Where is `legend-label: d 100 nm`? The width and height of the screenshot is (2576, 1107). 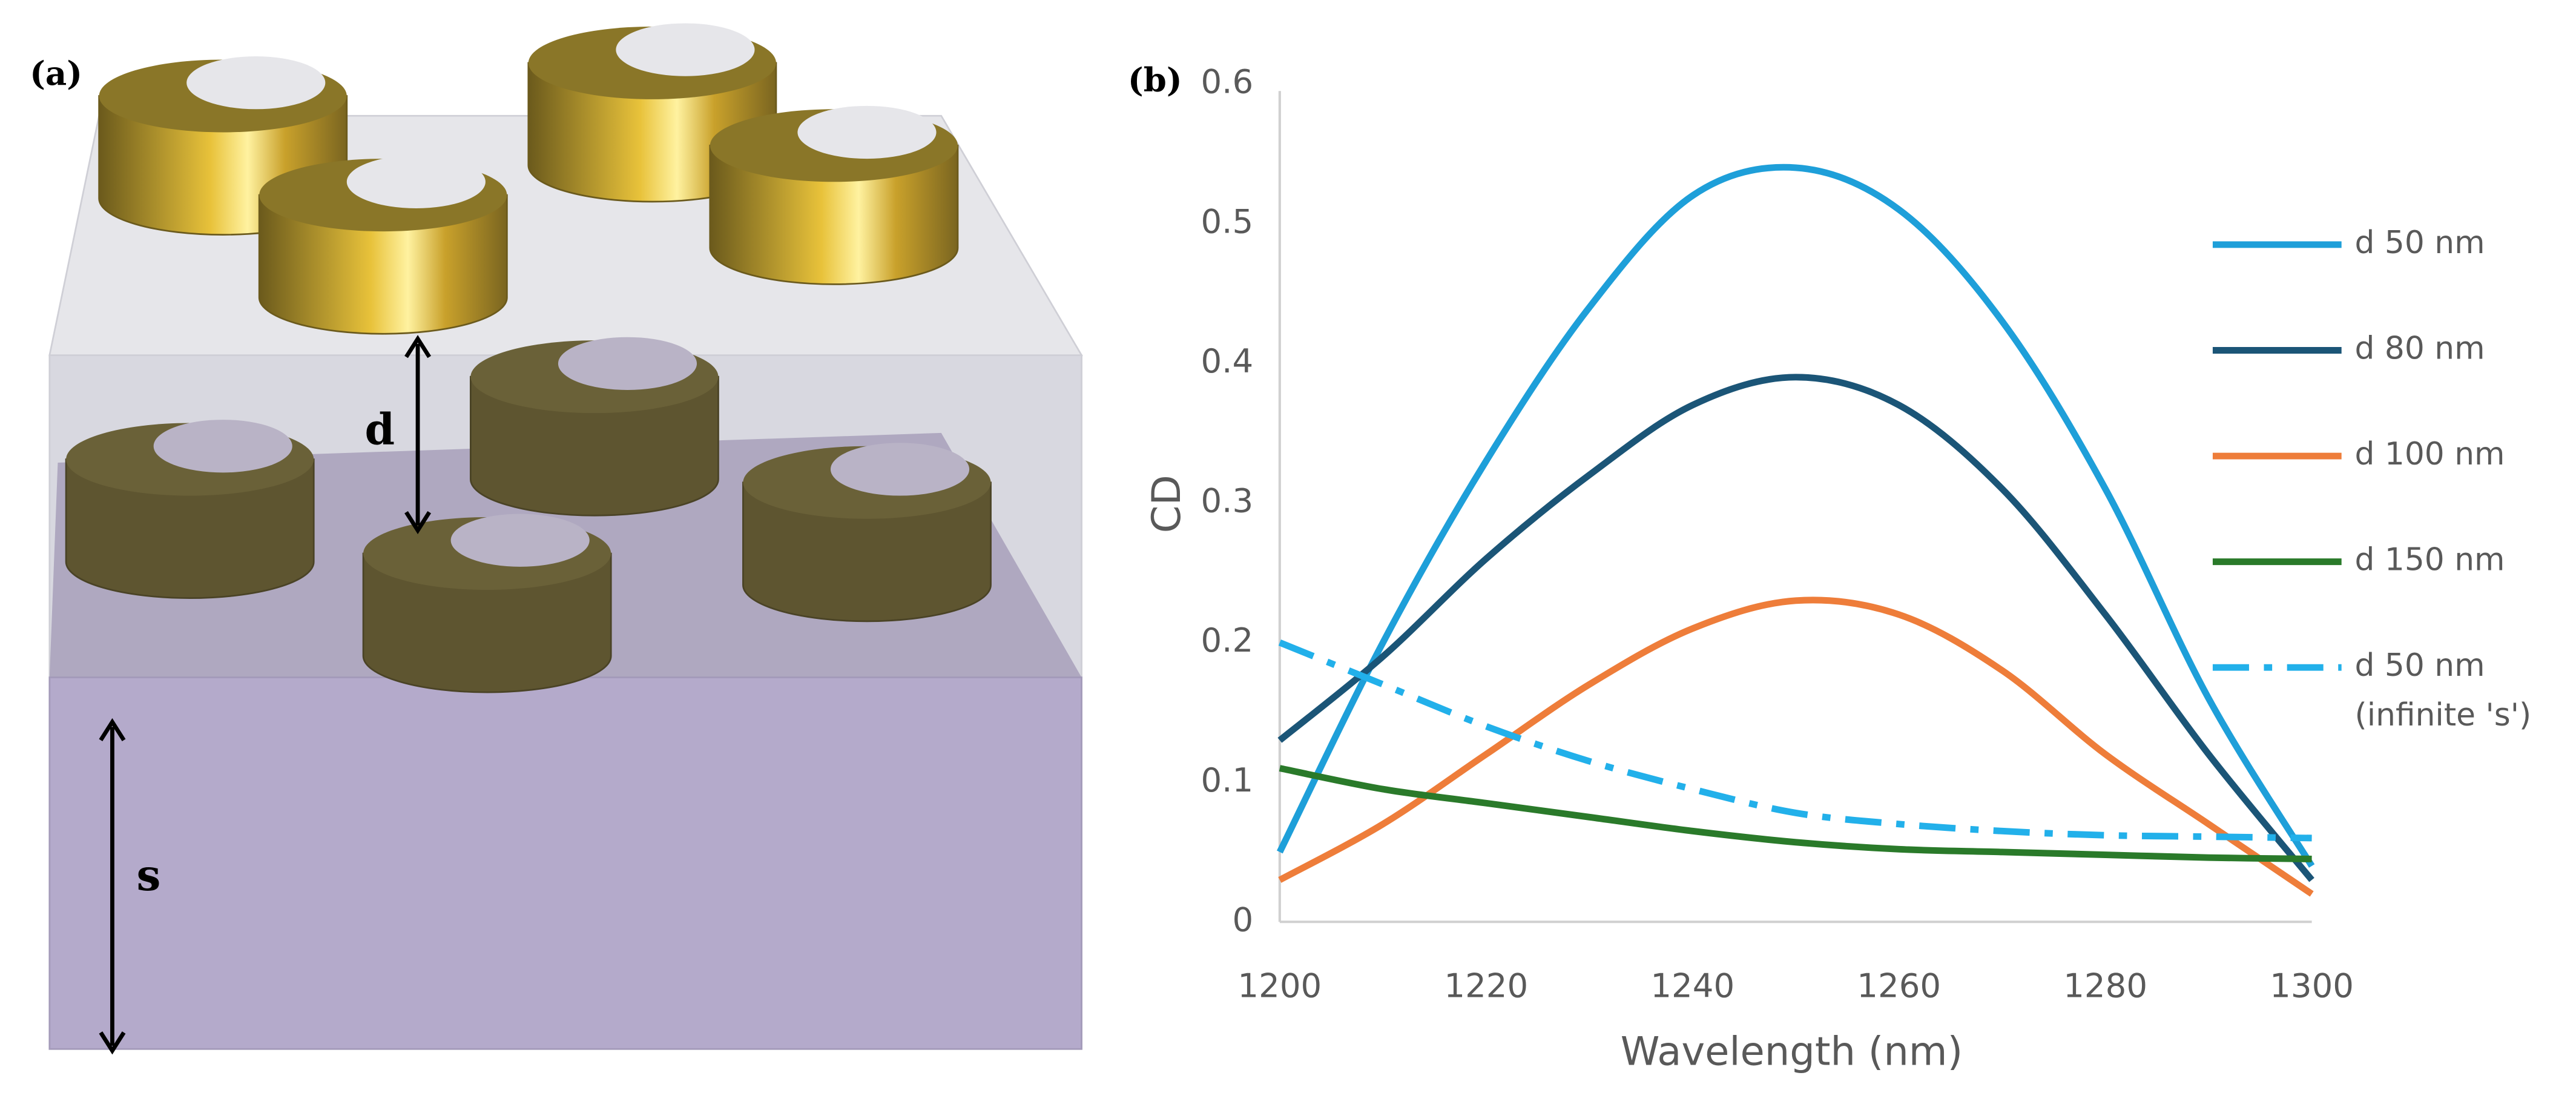 legend-label: d 100 nm is located at coordinates (2430, 454).